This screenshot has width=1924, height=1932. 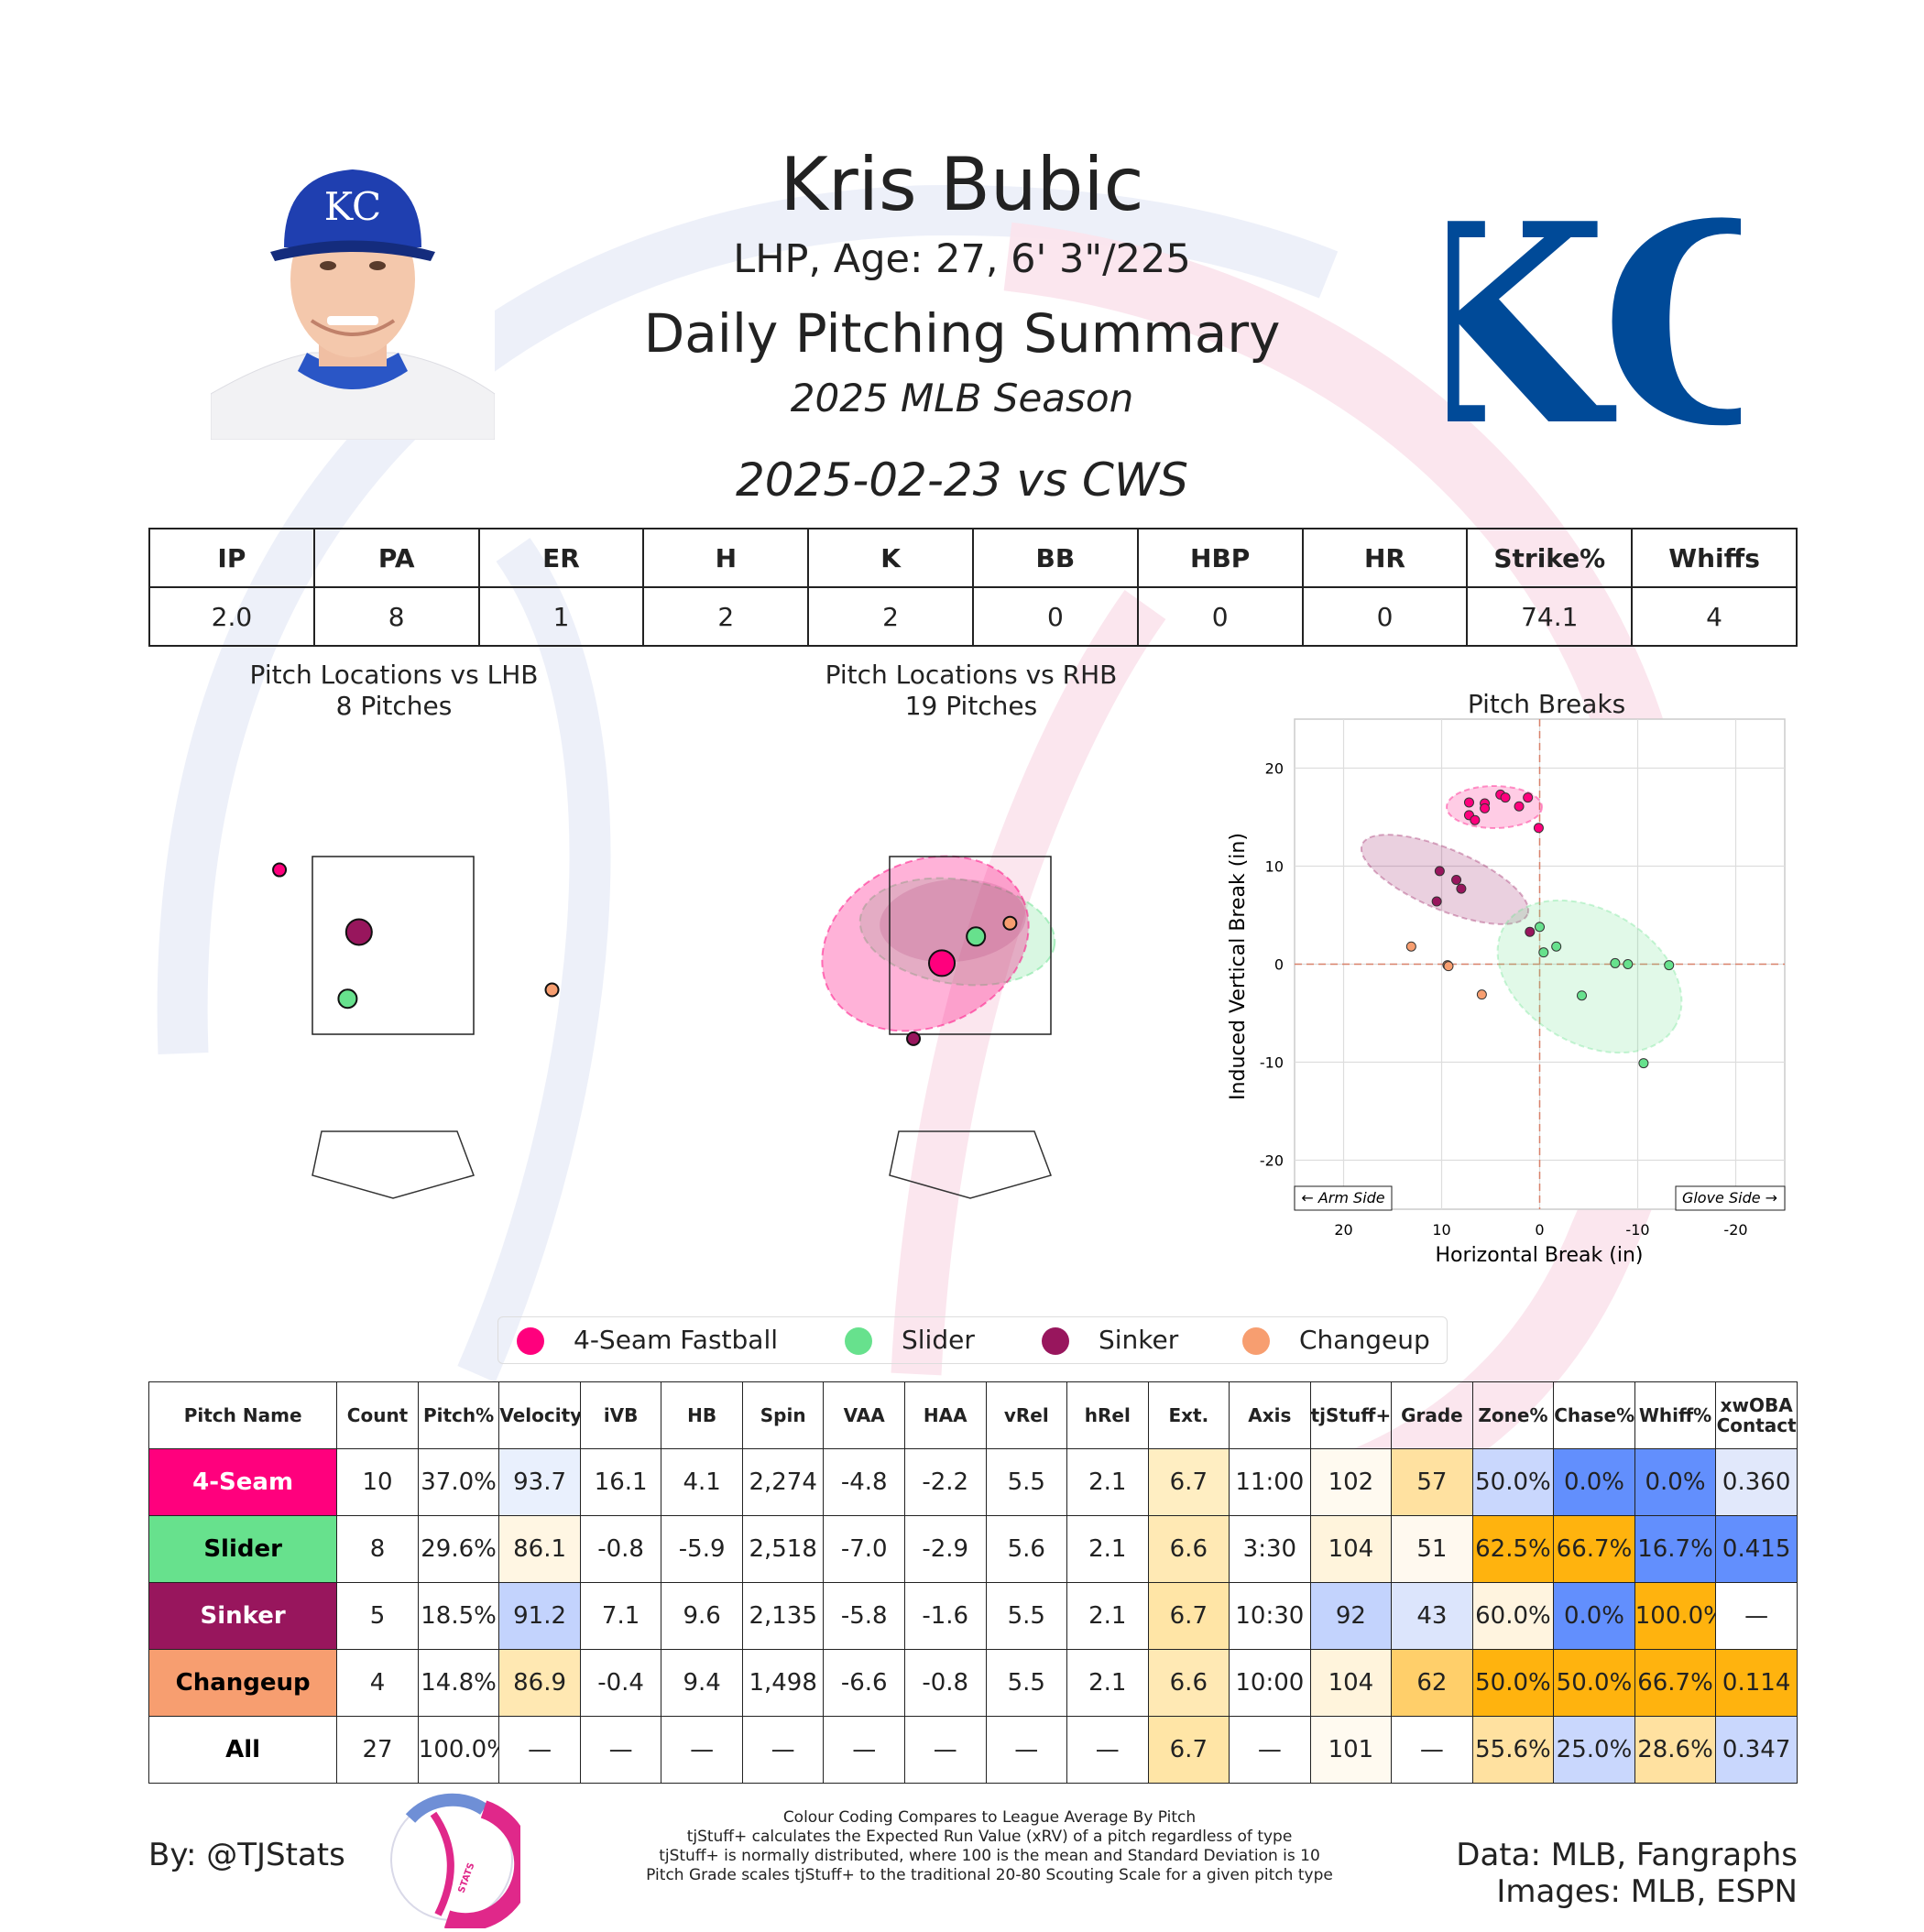 What do you see at coordinates (396, 558) in the screenshot?
I see `summary-header: PA` at bounding box center [396, 558].